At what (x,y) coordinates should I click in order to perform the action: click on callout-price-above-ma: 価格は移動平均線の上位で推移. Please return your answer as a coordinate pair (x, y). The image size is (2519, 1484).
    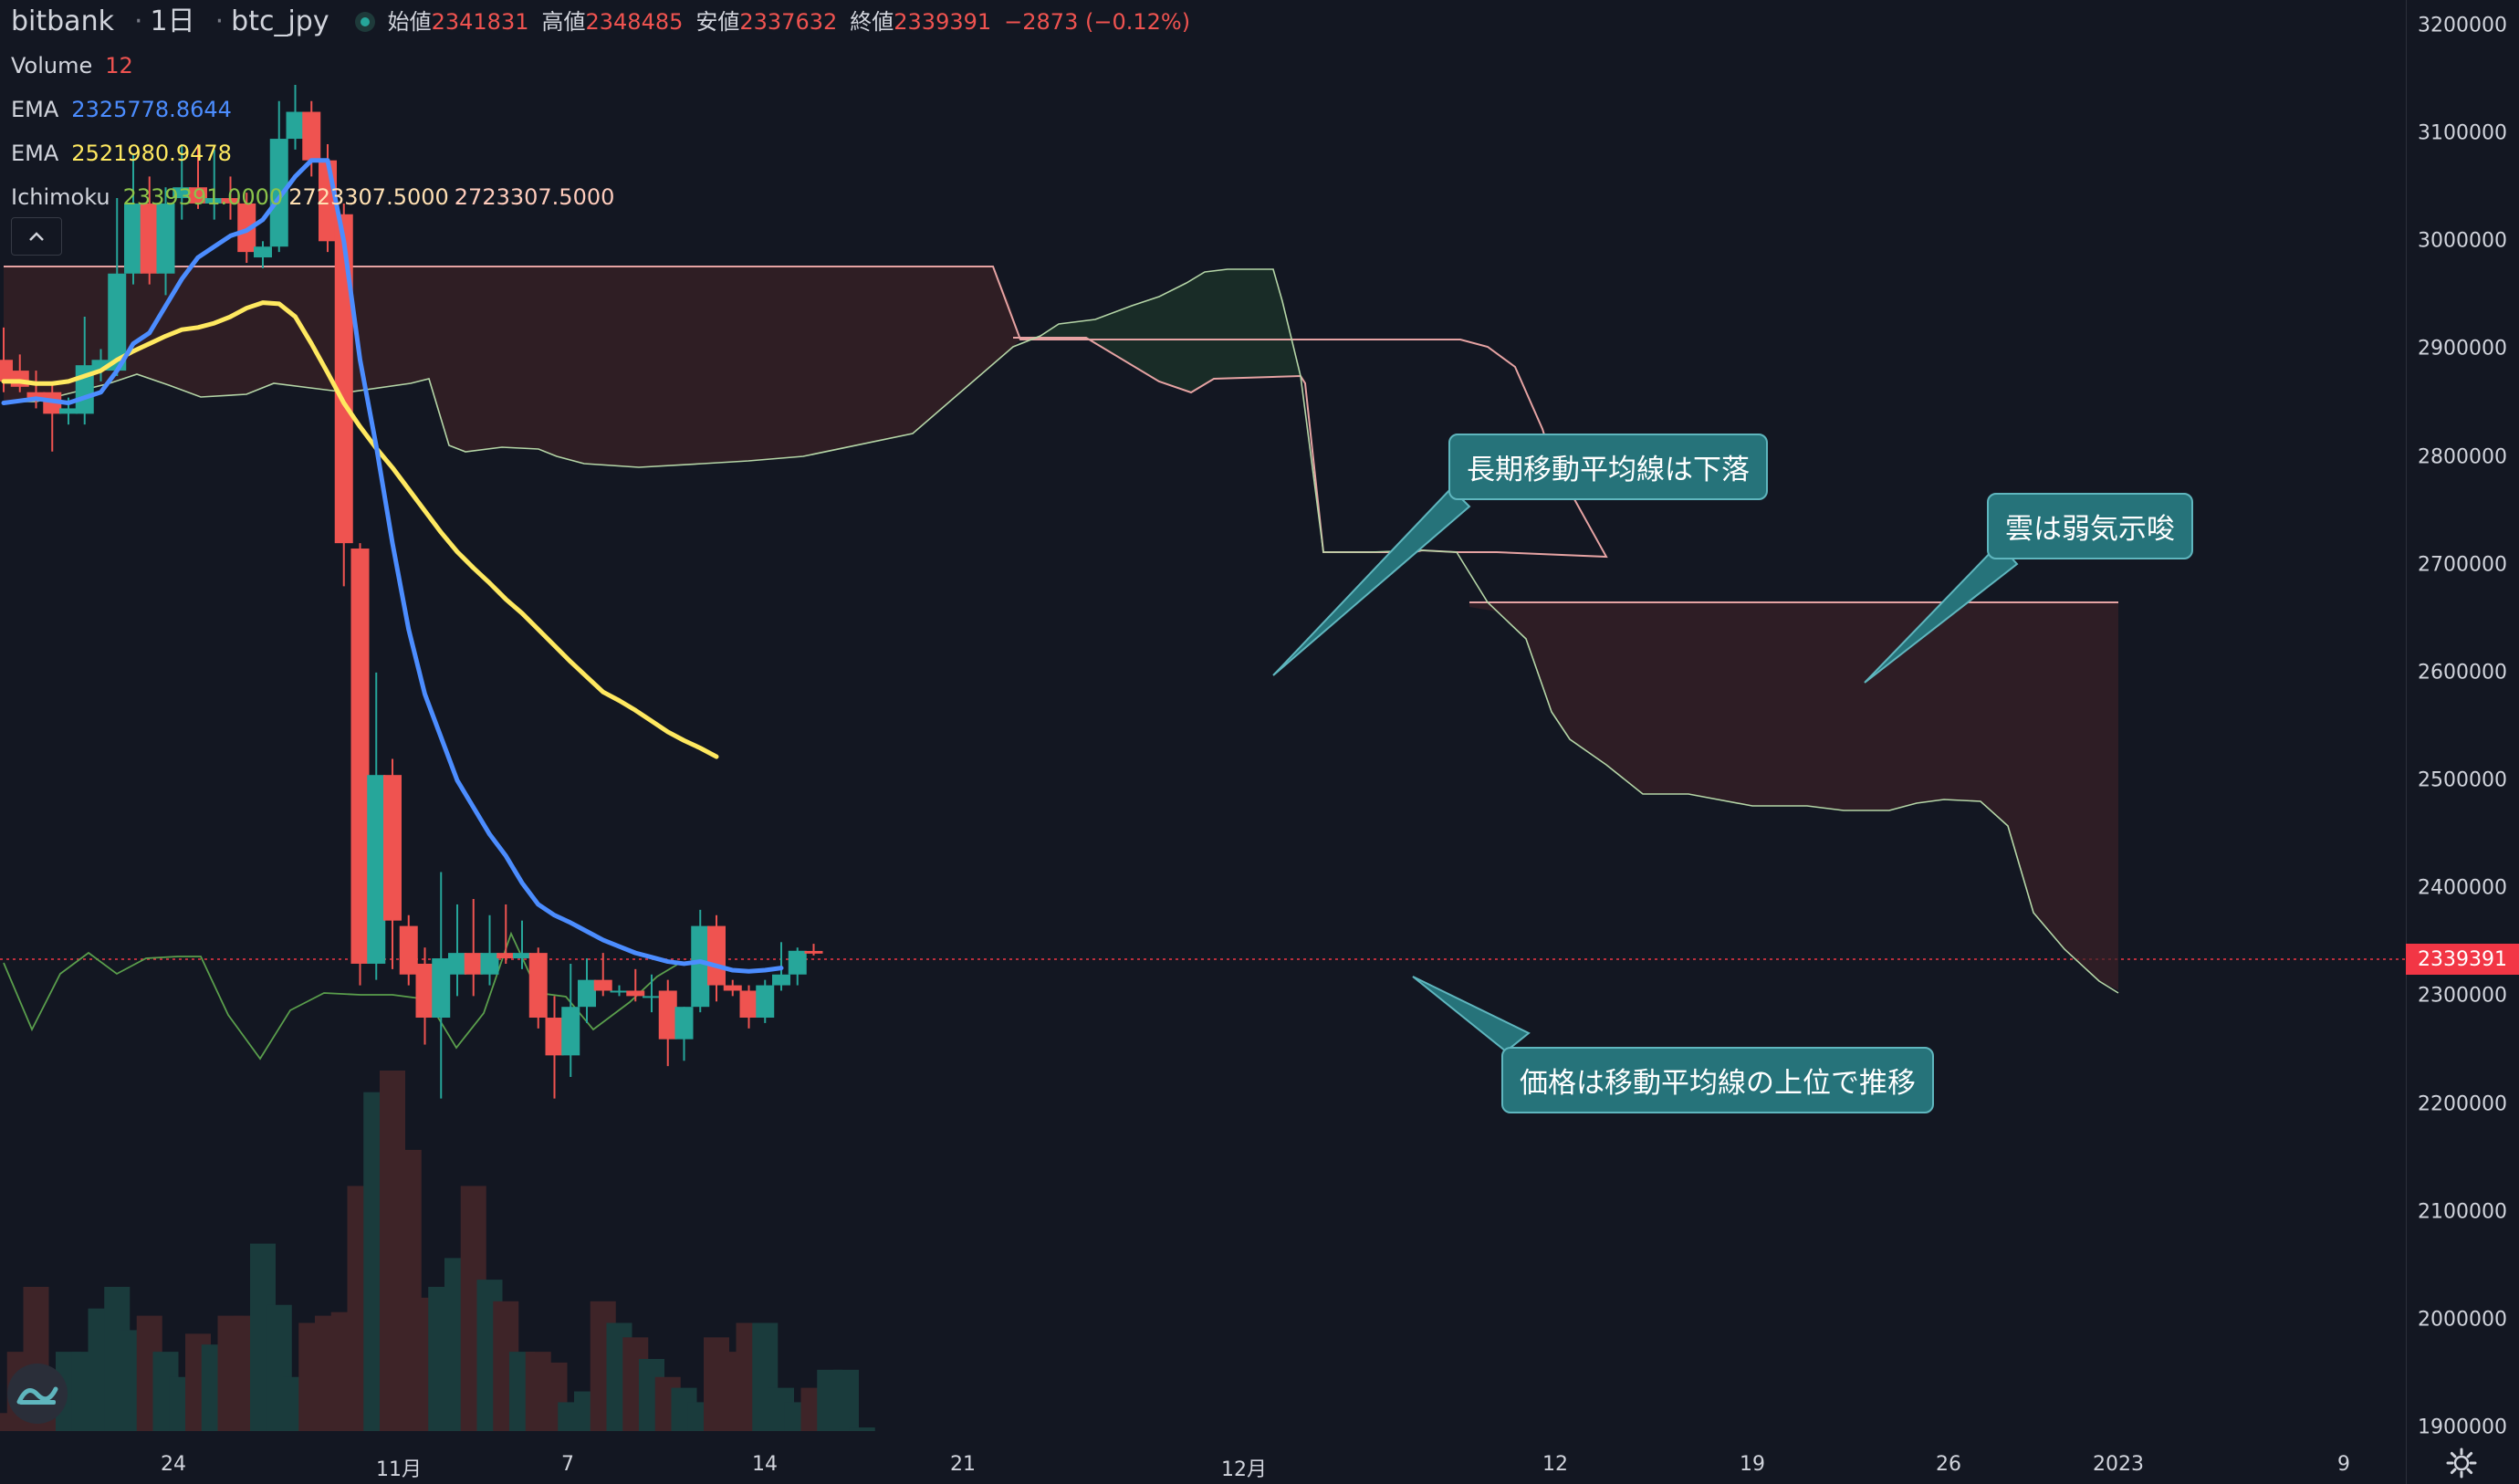
    Looking at the image, I should click on (1717, 1080).